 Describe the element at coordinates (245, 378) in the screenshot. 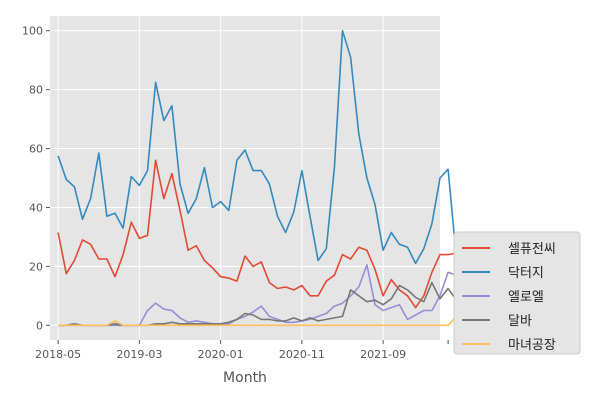

I see `x-axis-label: Month` at that location.